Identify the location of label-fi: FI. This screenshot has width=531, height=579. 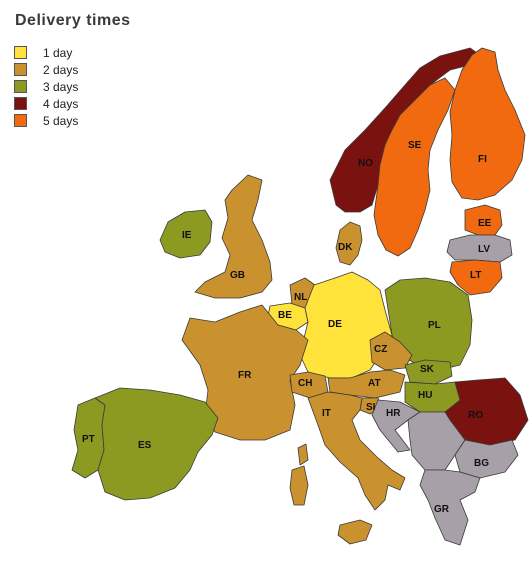
(482, 159).